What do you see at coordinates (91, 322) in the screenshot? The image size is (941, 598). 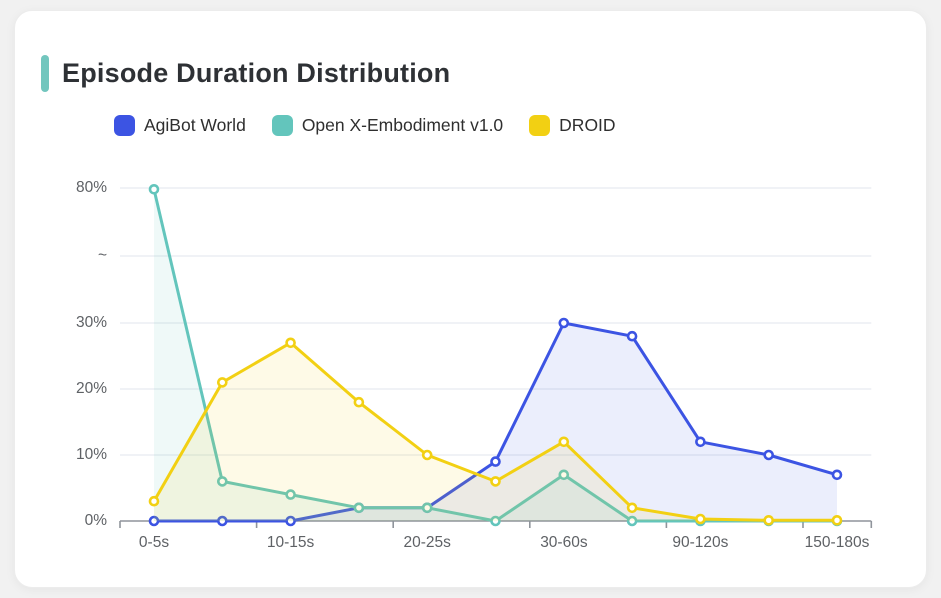 I see `y-axis-label-30pct: 30%` at bounding box center [91, 322].